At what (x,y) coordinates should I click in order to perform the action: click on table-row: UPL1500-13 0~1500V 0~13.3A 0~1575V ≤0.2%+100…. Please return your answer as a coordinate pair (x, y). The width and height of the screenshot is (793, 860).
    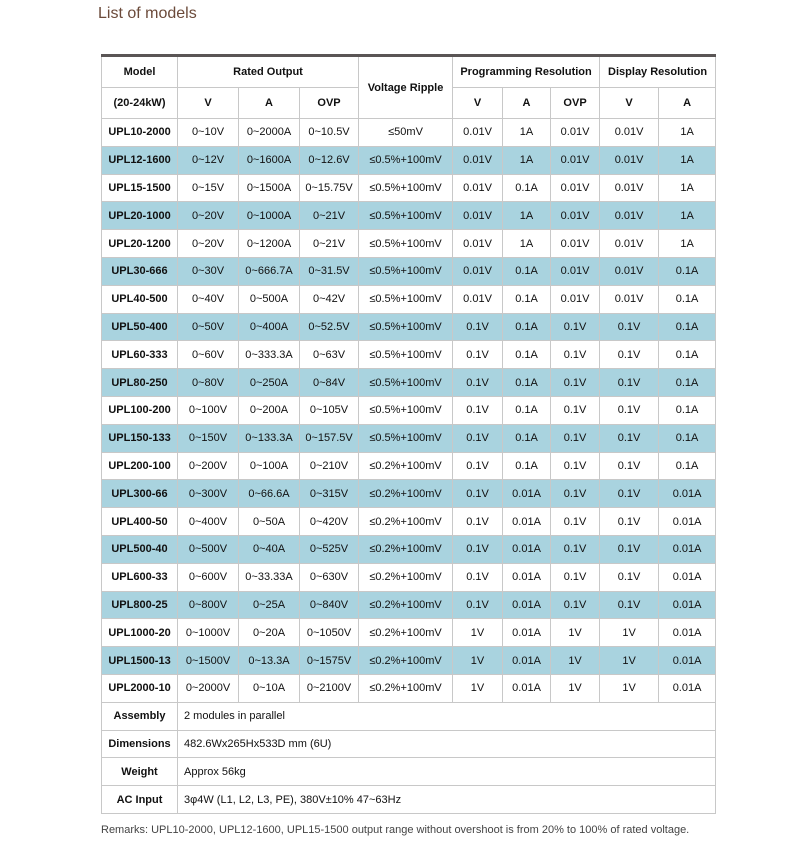
    Looking at the image, I should click on (409, 660).